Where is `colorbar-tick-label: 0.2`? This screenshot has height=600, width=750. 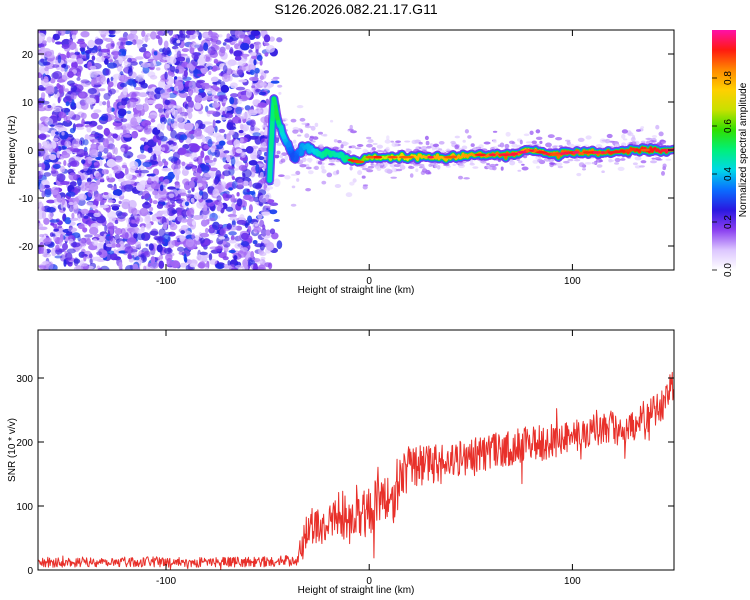
colorbar-tick-label: 0.2 is located at coordinates (728, 222).